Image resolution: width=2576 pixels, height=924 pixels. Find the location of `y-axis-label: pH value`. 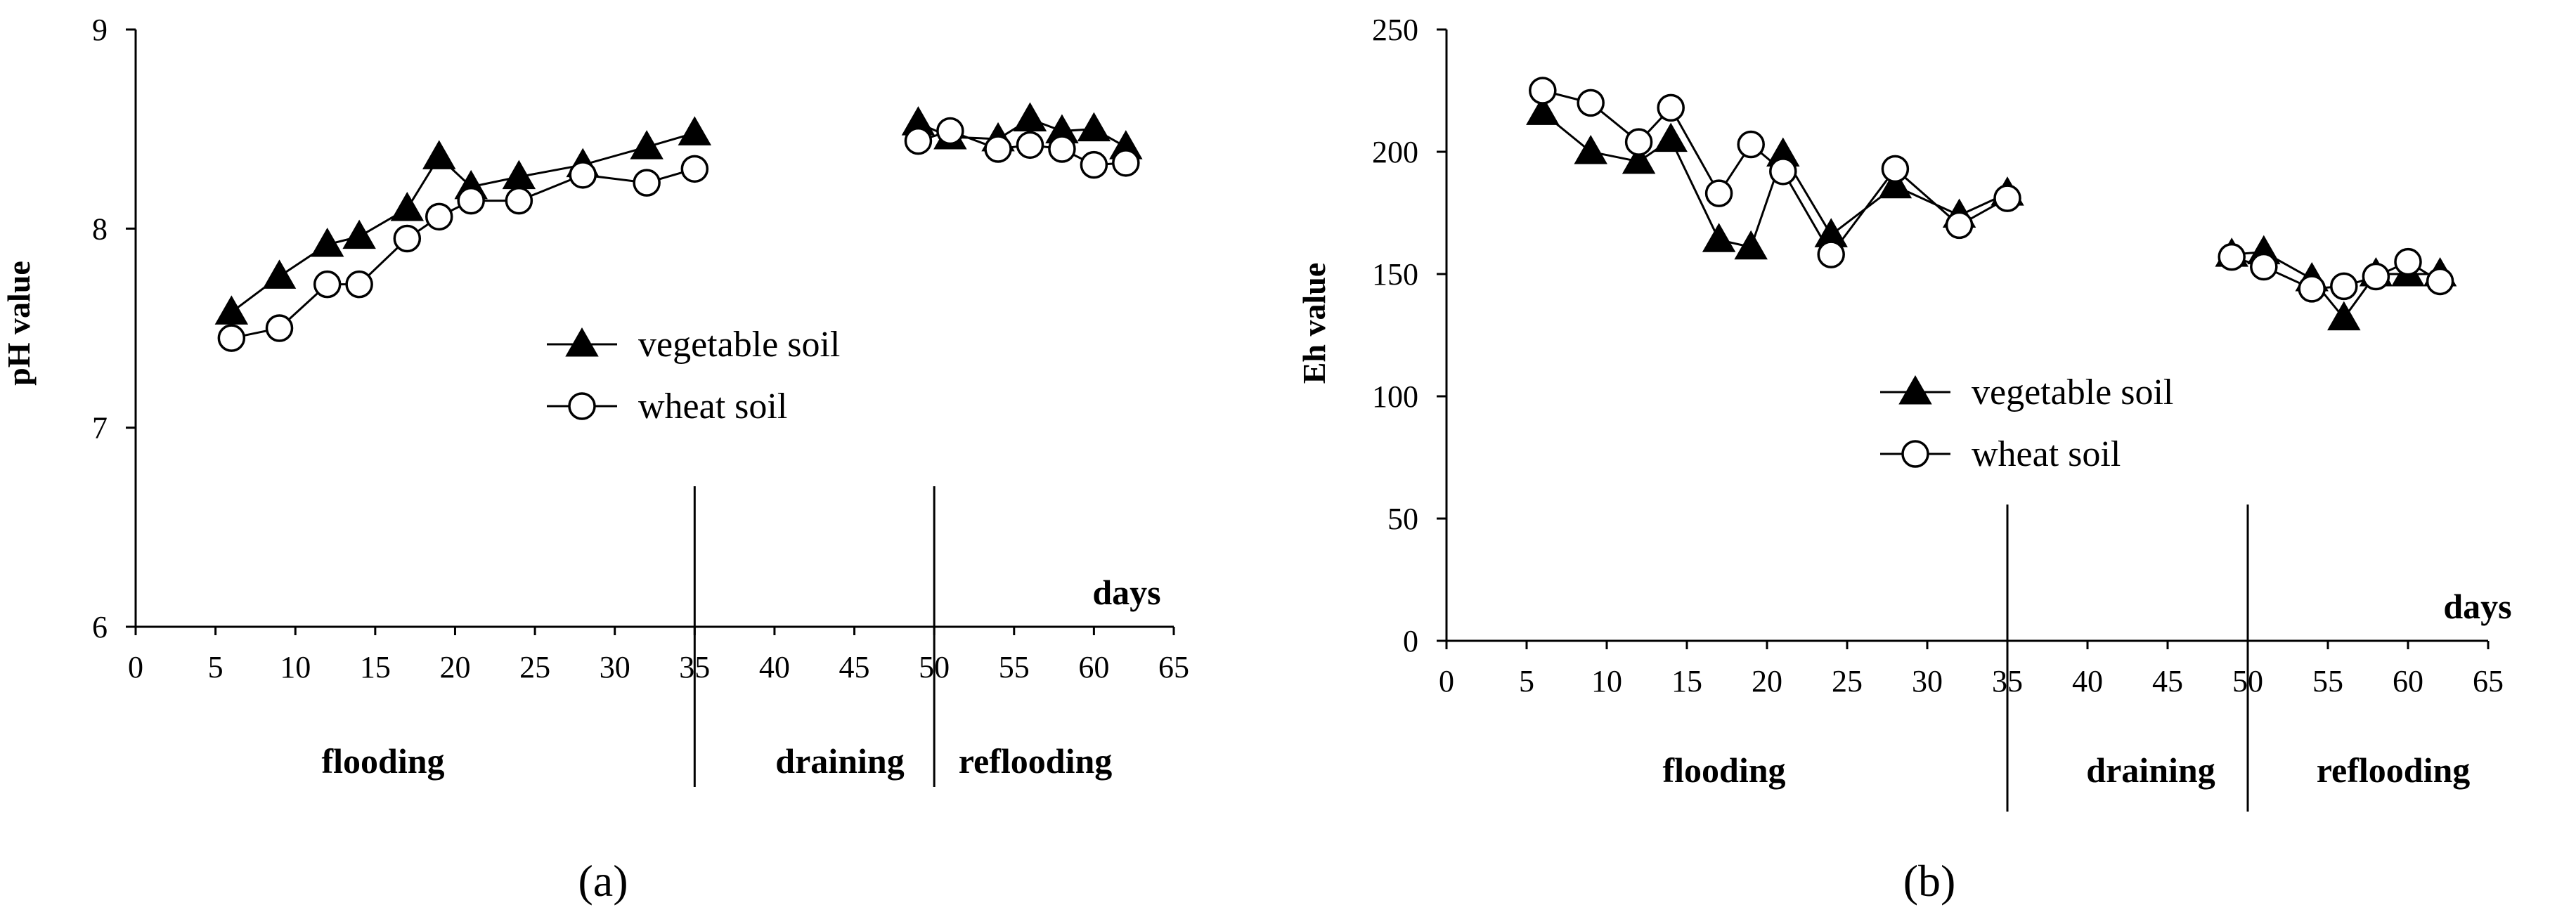

y-axis-label: pH value is located at coordinates (19, 323).